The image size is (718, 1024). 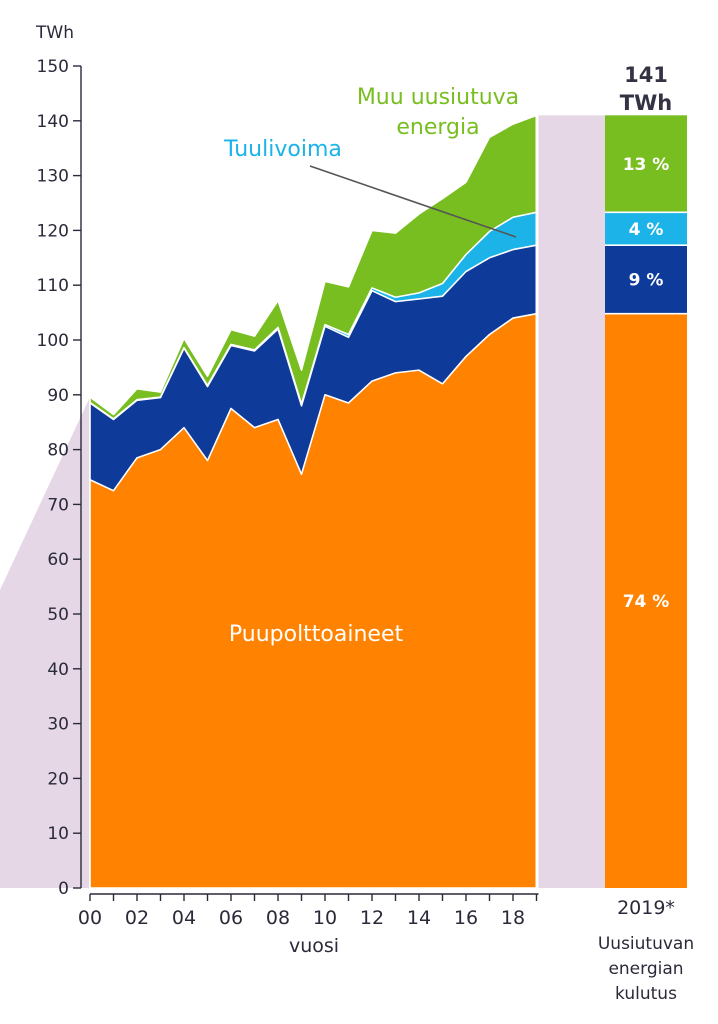 I want to click on x-tick-label-08: 08, so click(x=278, y=918).